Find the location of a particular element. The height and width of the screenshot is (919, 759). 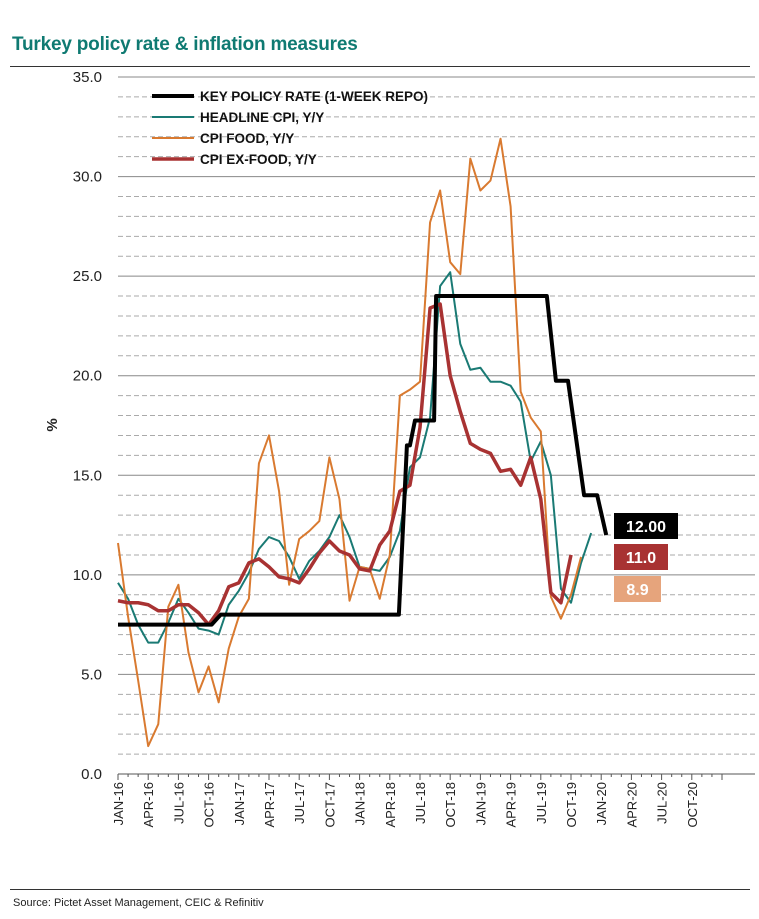

x-tick-label: JAN-20 is located at coordinates (601, 803).